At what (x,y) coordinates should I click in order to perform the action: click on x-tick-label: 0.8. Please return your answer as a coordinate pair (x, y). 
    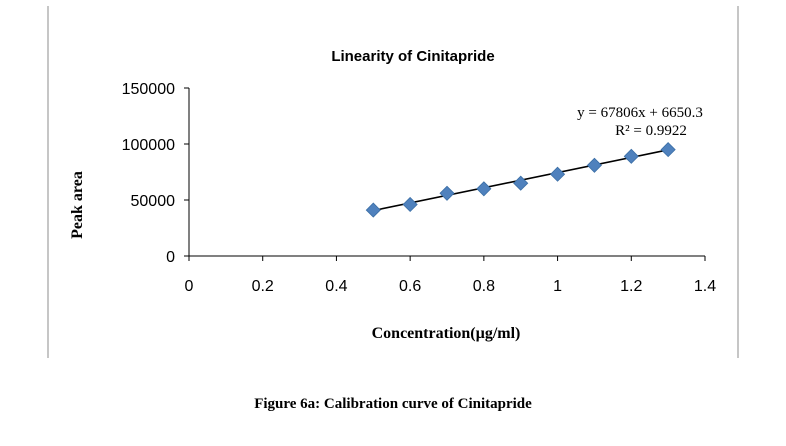
    Looking at the image, I should click on (484, 286).